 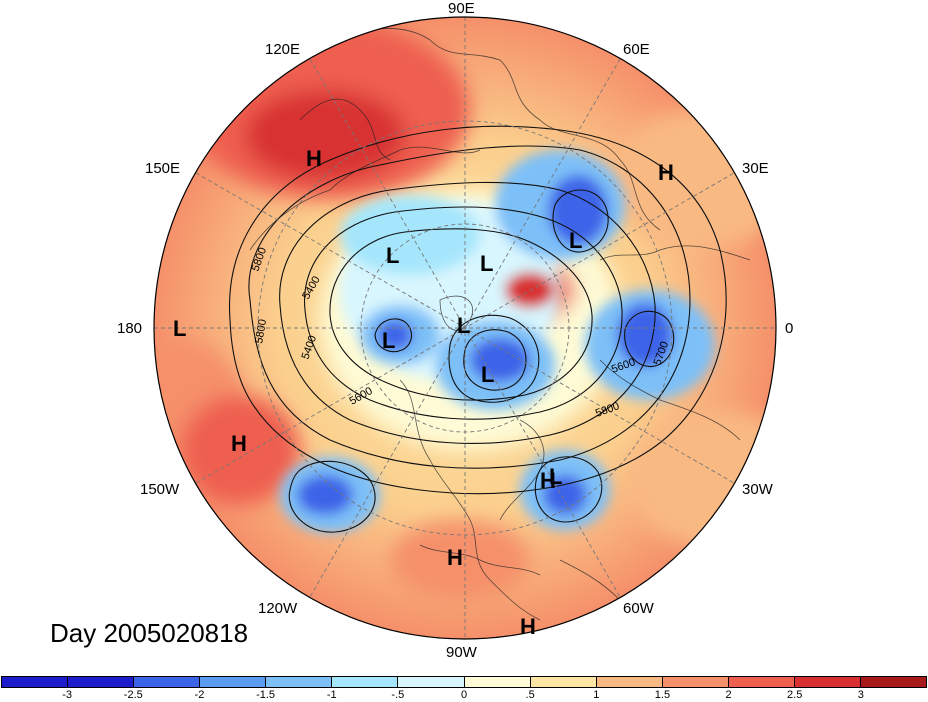 What do you see at coordinates (789, 328) in the screenshot?
I see `longitude-label-0: 0` at bounding box center [789, 328].